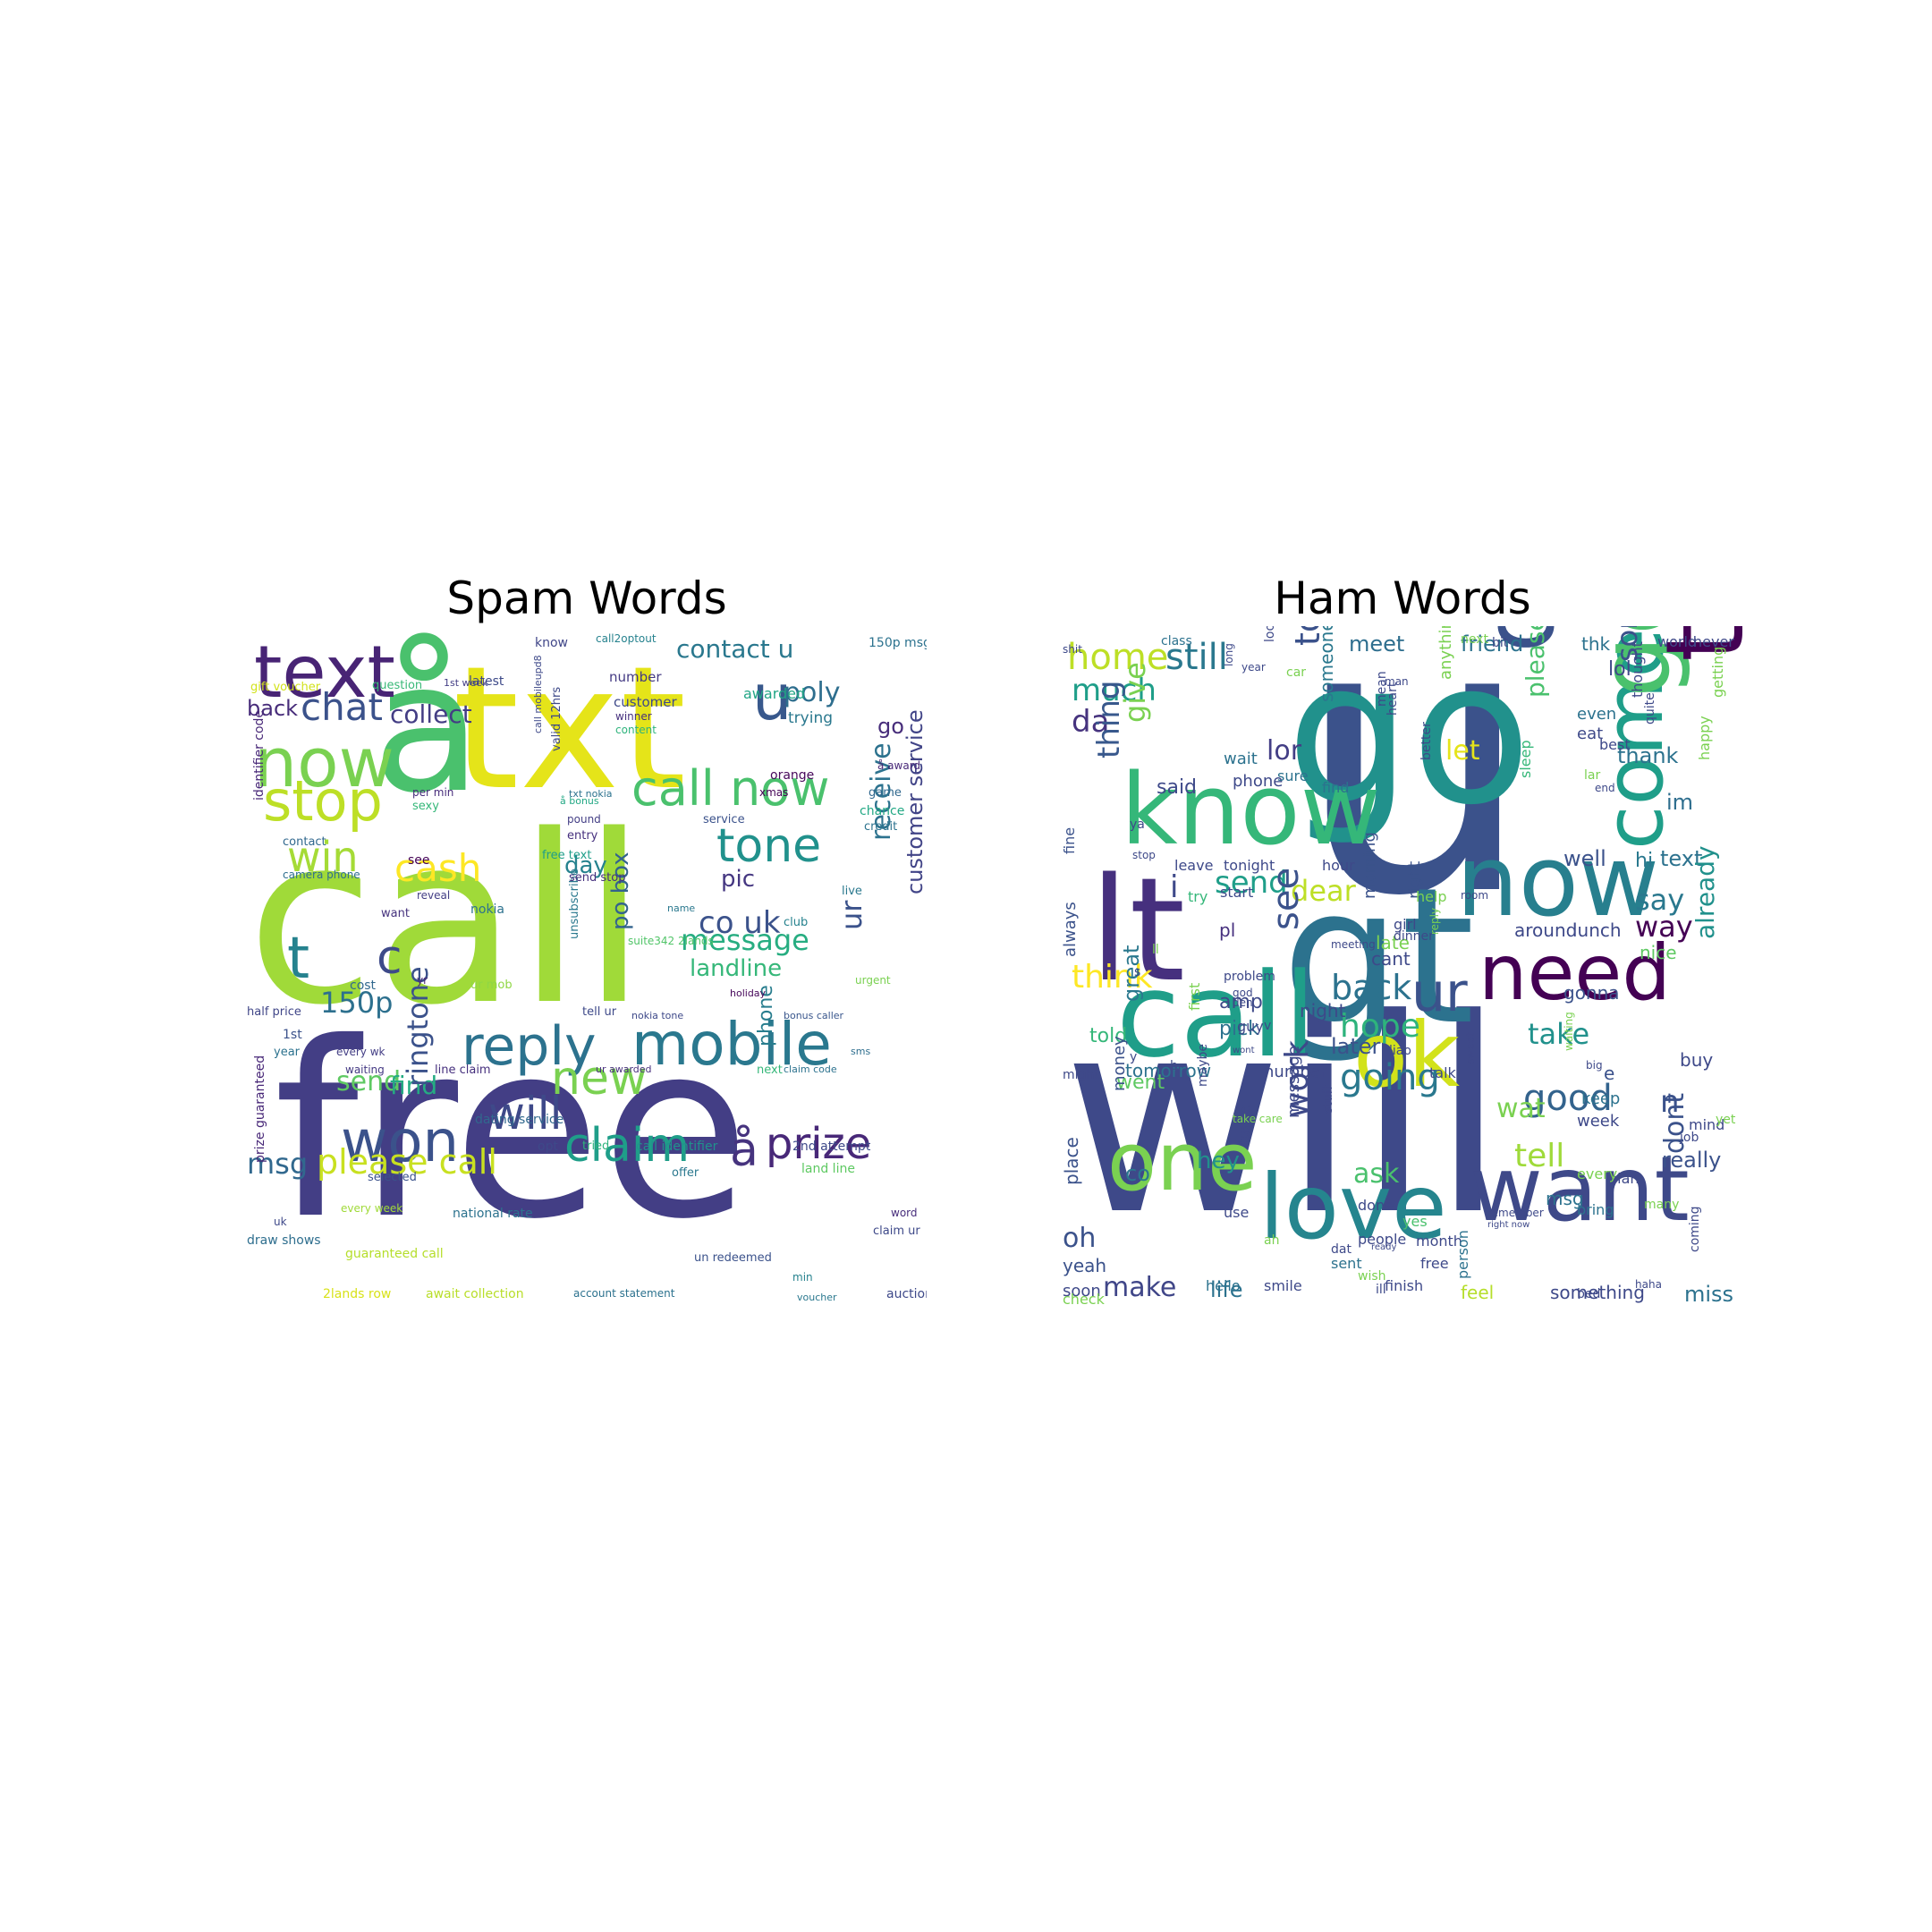  Describe the element at coordinates (1084, 1299) in the screenshot. I see `ham-word: check` at that location.